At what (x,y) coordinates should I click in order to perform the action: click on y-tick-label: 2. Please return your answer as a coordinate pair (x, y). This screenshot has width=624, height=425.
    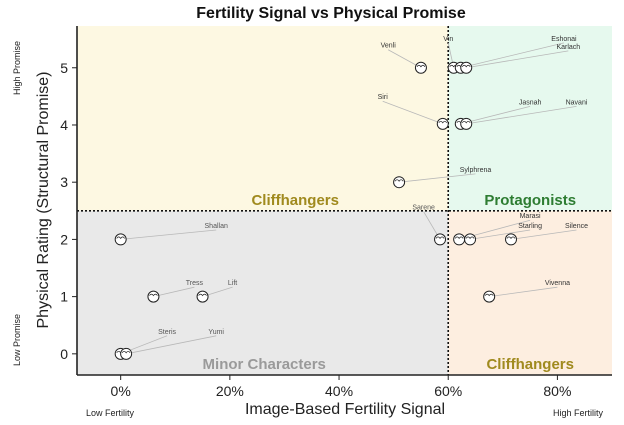
    Looking at the image, I should click on (64, 239).